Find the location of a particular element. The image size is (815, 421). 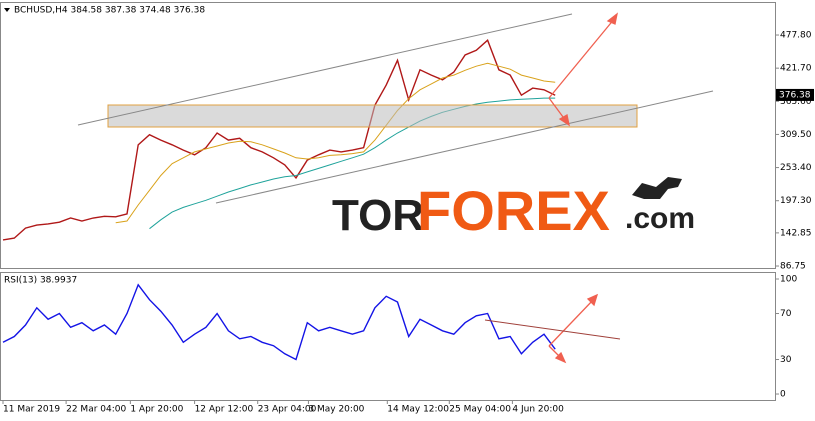

x-tick-label: 25 May 04:00 is located at coordinates (480, 410).